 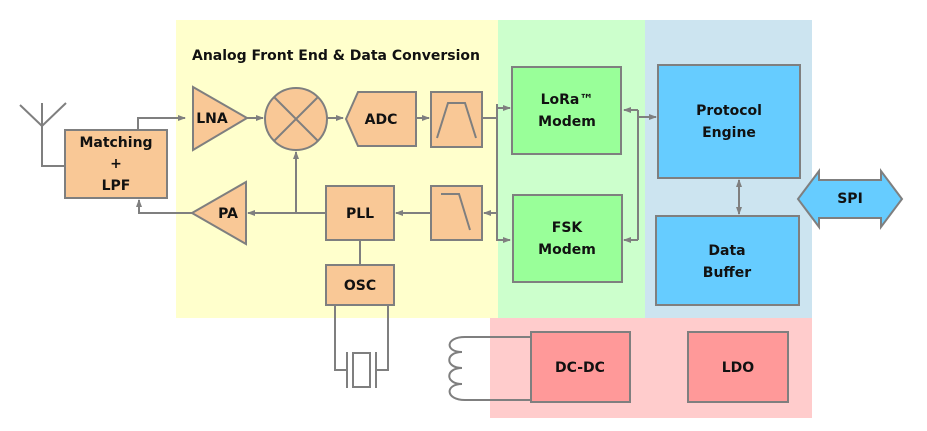 What do you see at coordinates (568, 228) in the screenshot?
I see `svg-text: FSK` at bounding box center [568, 228].